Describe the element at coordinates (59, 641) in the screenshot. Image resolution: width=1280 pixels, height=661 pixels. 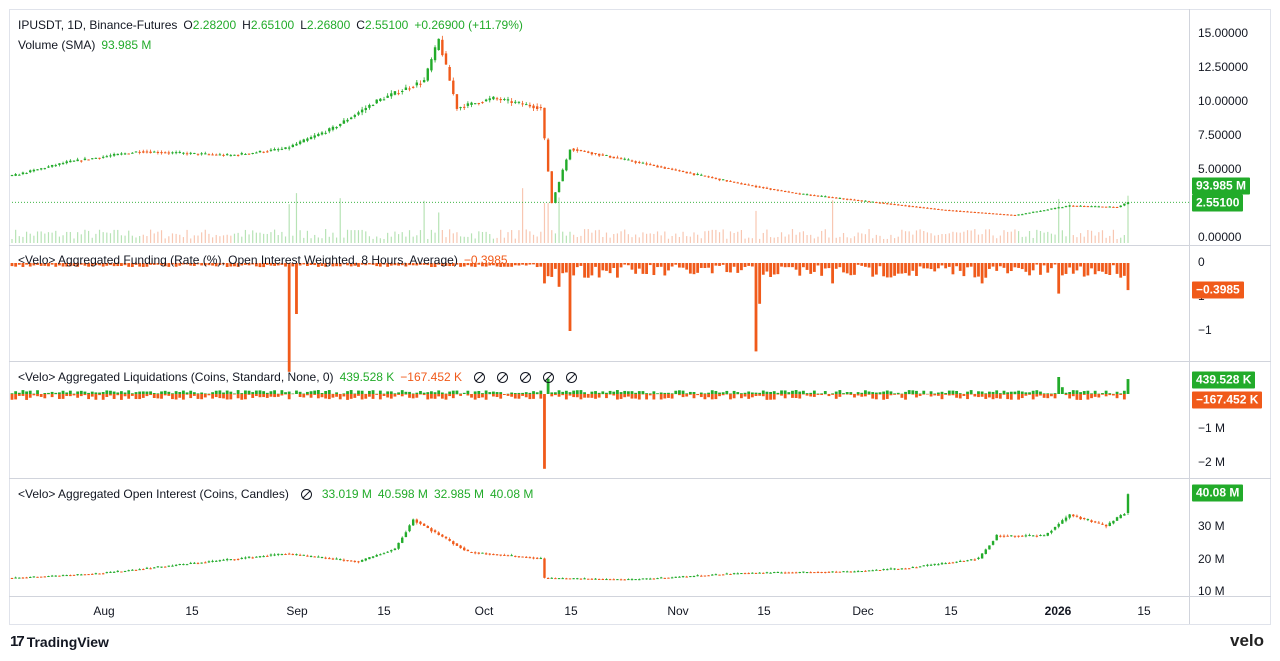
I see `tradingview-brand: 17 TradingView` at that location.